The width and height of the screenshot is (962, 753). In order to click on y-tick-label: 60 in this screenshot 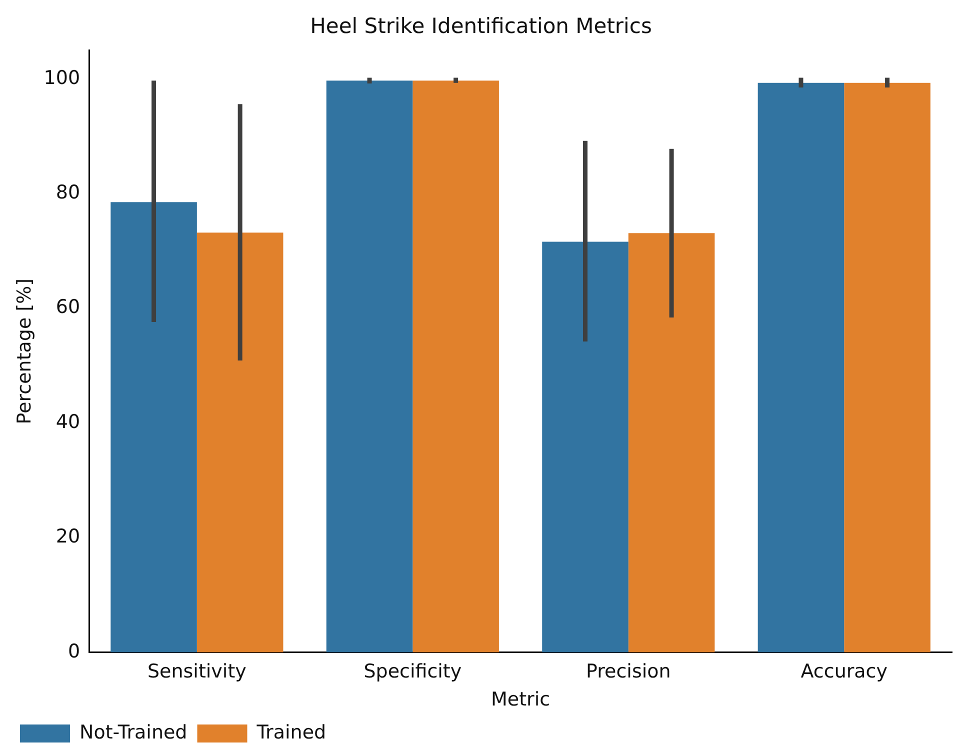, I will do `click(68, 307)`.